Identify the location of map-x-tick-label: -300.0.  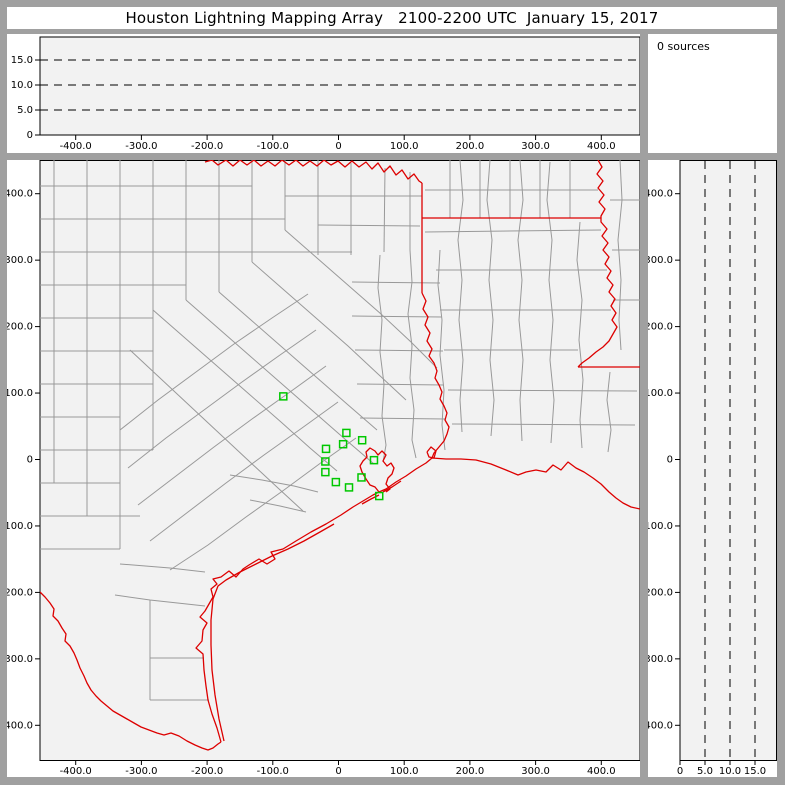
(141, 771).